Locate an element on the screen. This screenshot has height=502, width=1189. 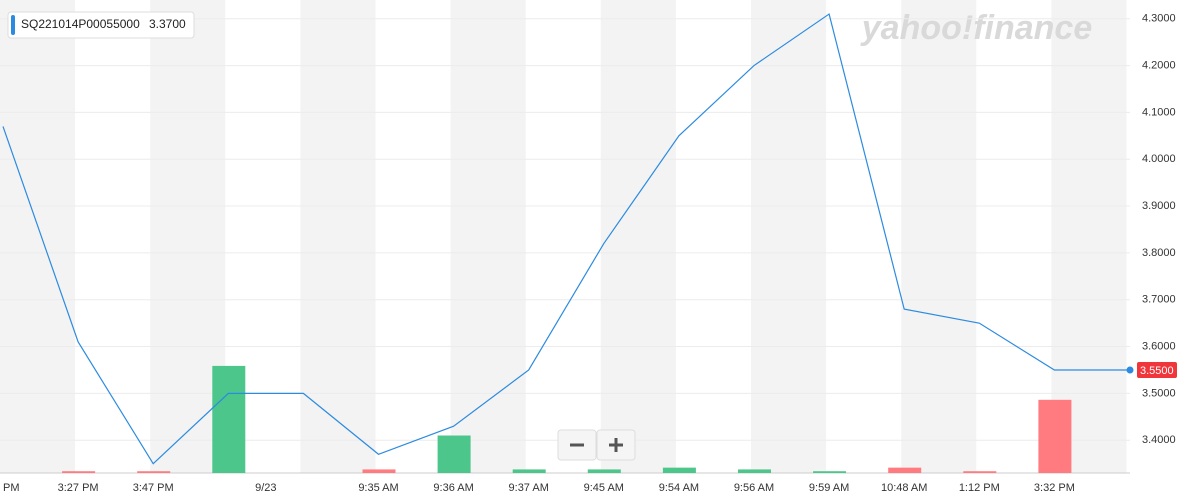
legend-swatch is located at coordinates (13, 25).